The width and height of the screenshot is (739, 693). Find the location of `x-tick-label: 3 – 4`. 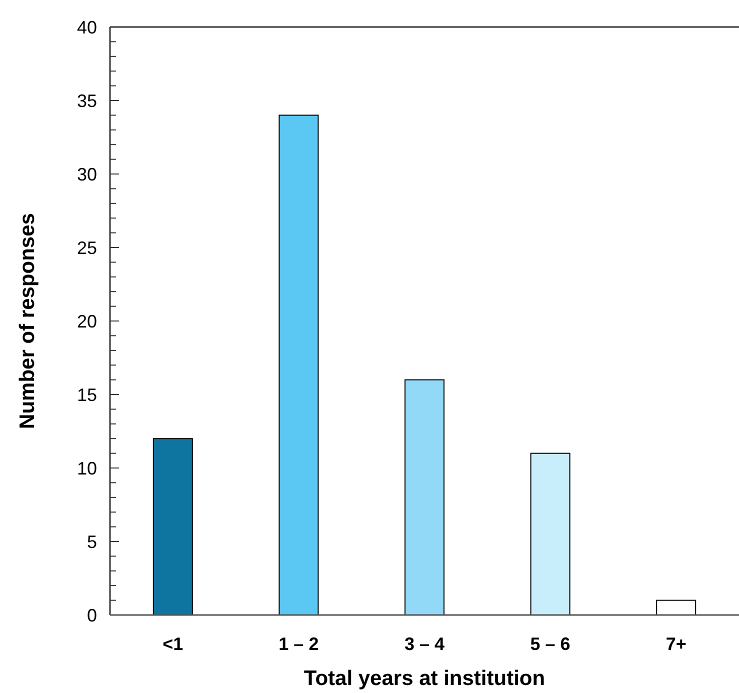

x-tick-label: 3 – 4 is located at coordinates (424, 644).